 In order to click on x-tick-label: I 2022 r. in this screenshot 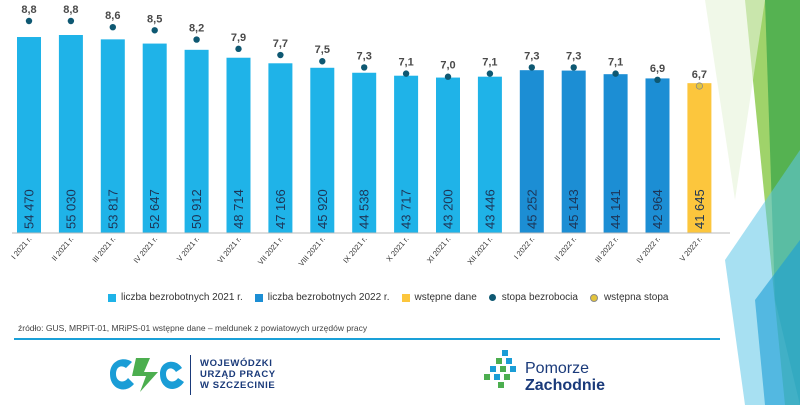, I will do `click(524, 248)`.